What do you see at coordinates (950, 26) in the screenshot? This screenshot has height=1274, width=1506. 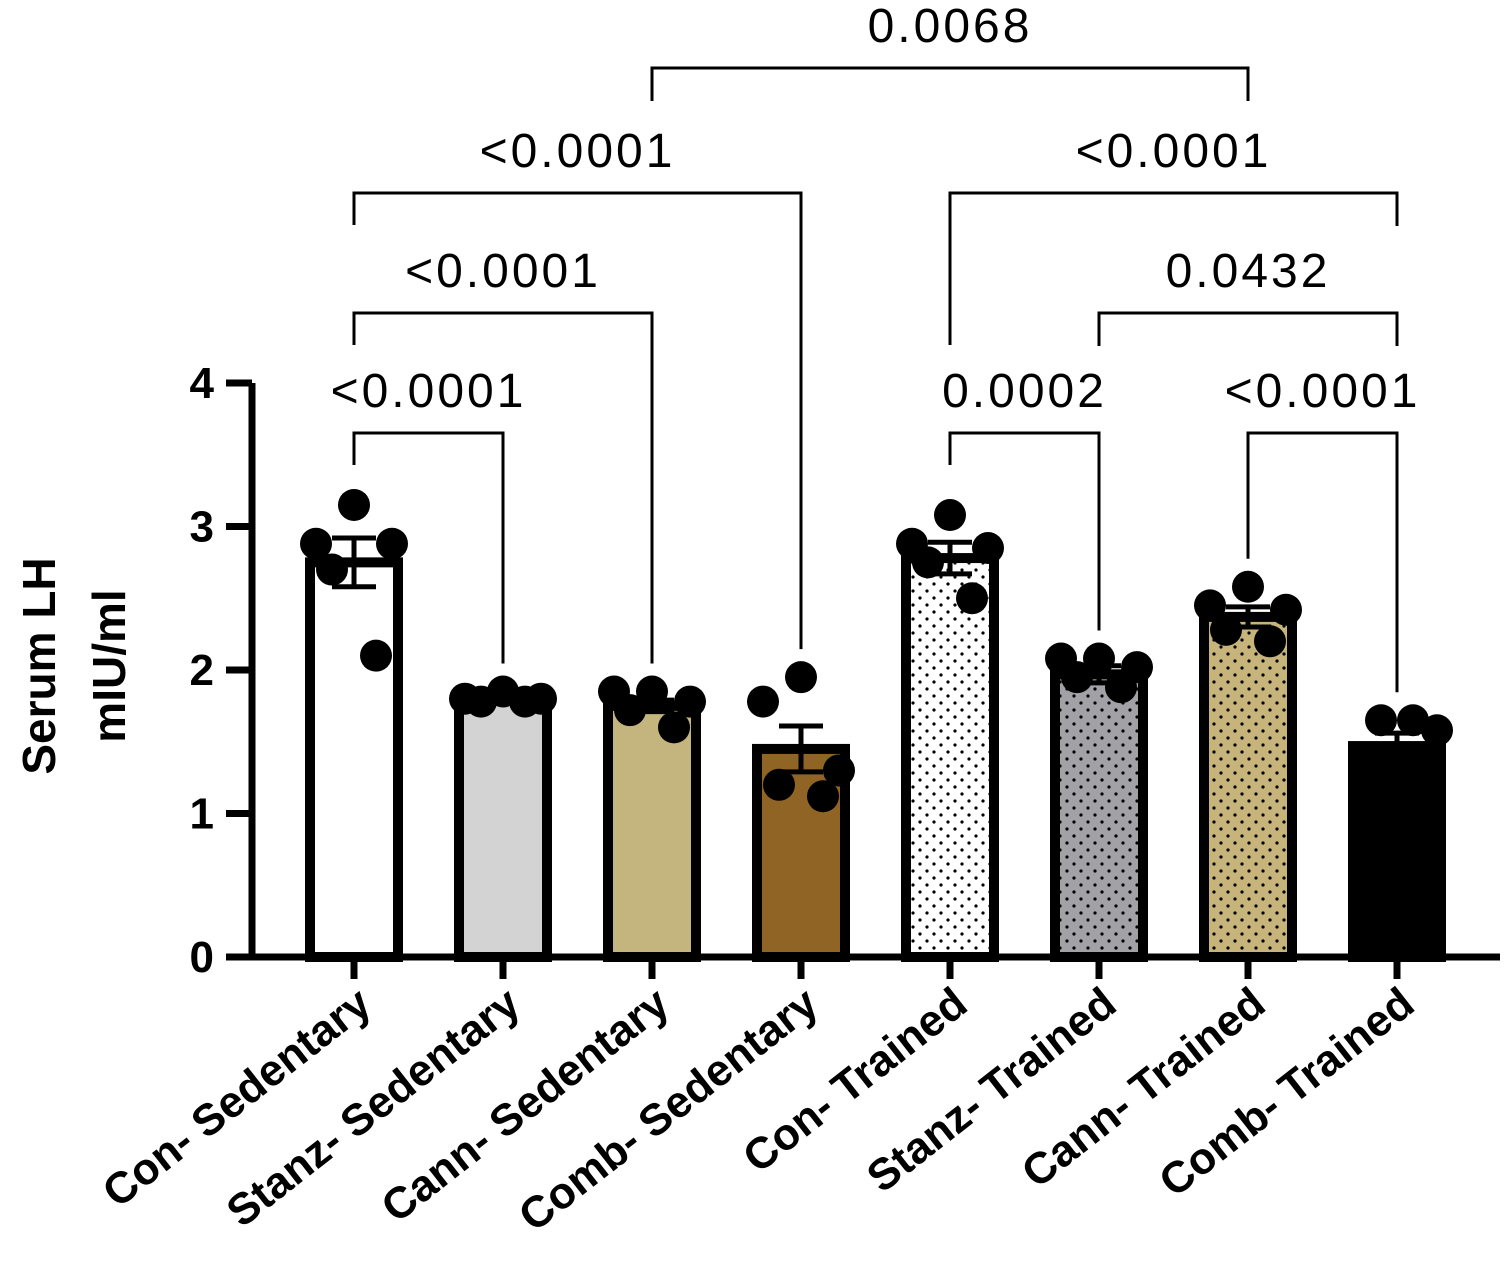 I see `p-value-label-4: 0.0068` at bounding box center [950, 26].